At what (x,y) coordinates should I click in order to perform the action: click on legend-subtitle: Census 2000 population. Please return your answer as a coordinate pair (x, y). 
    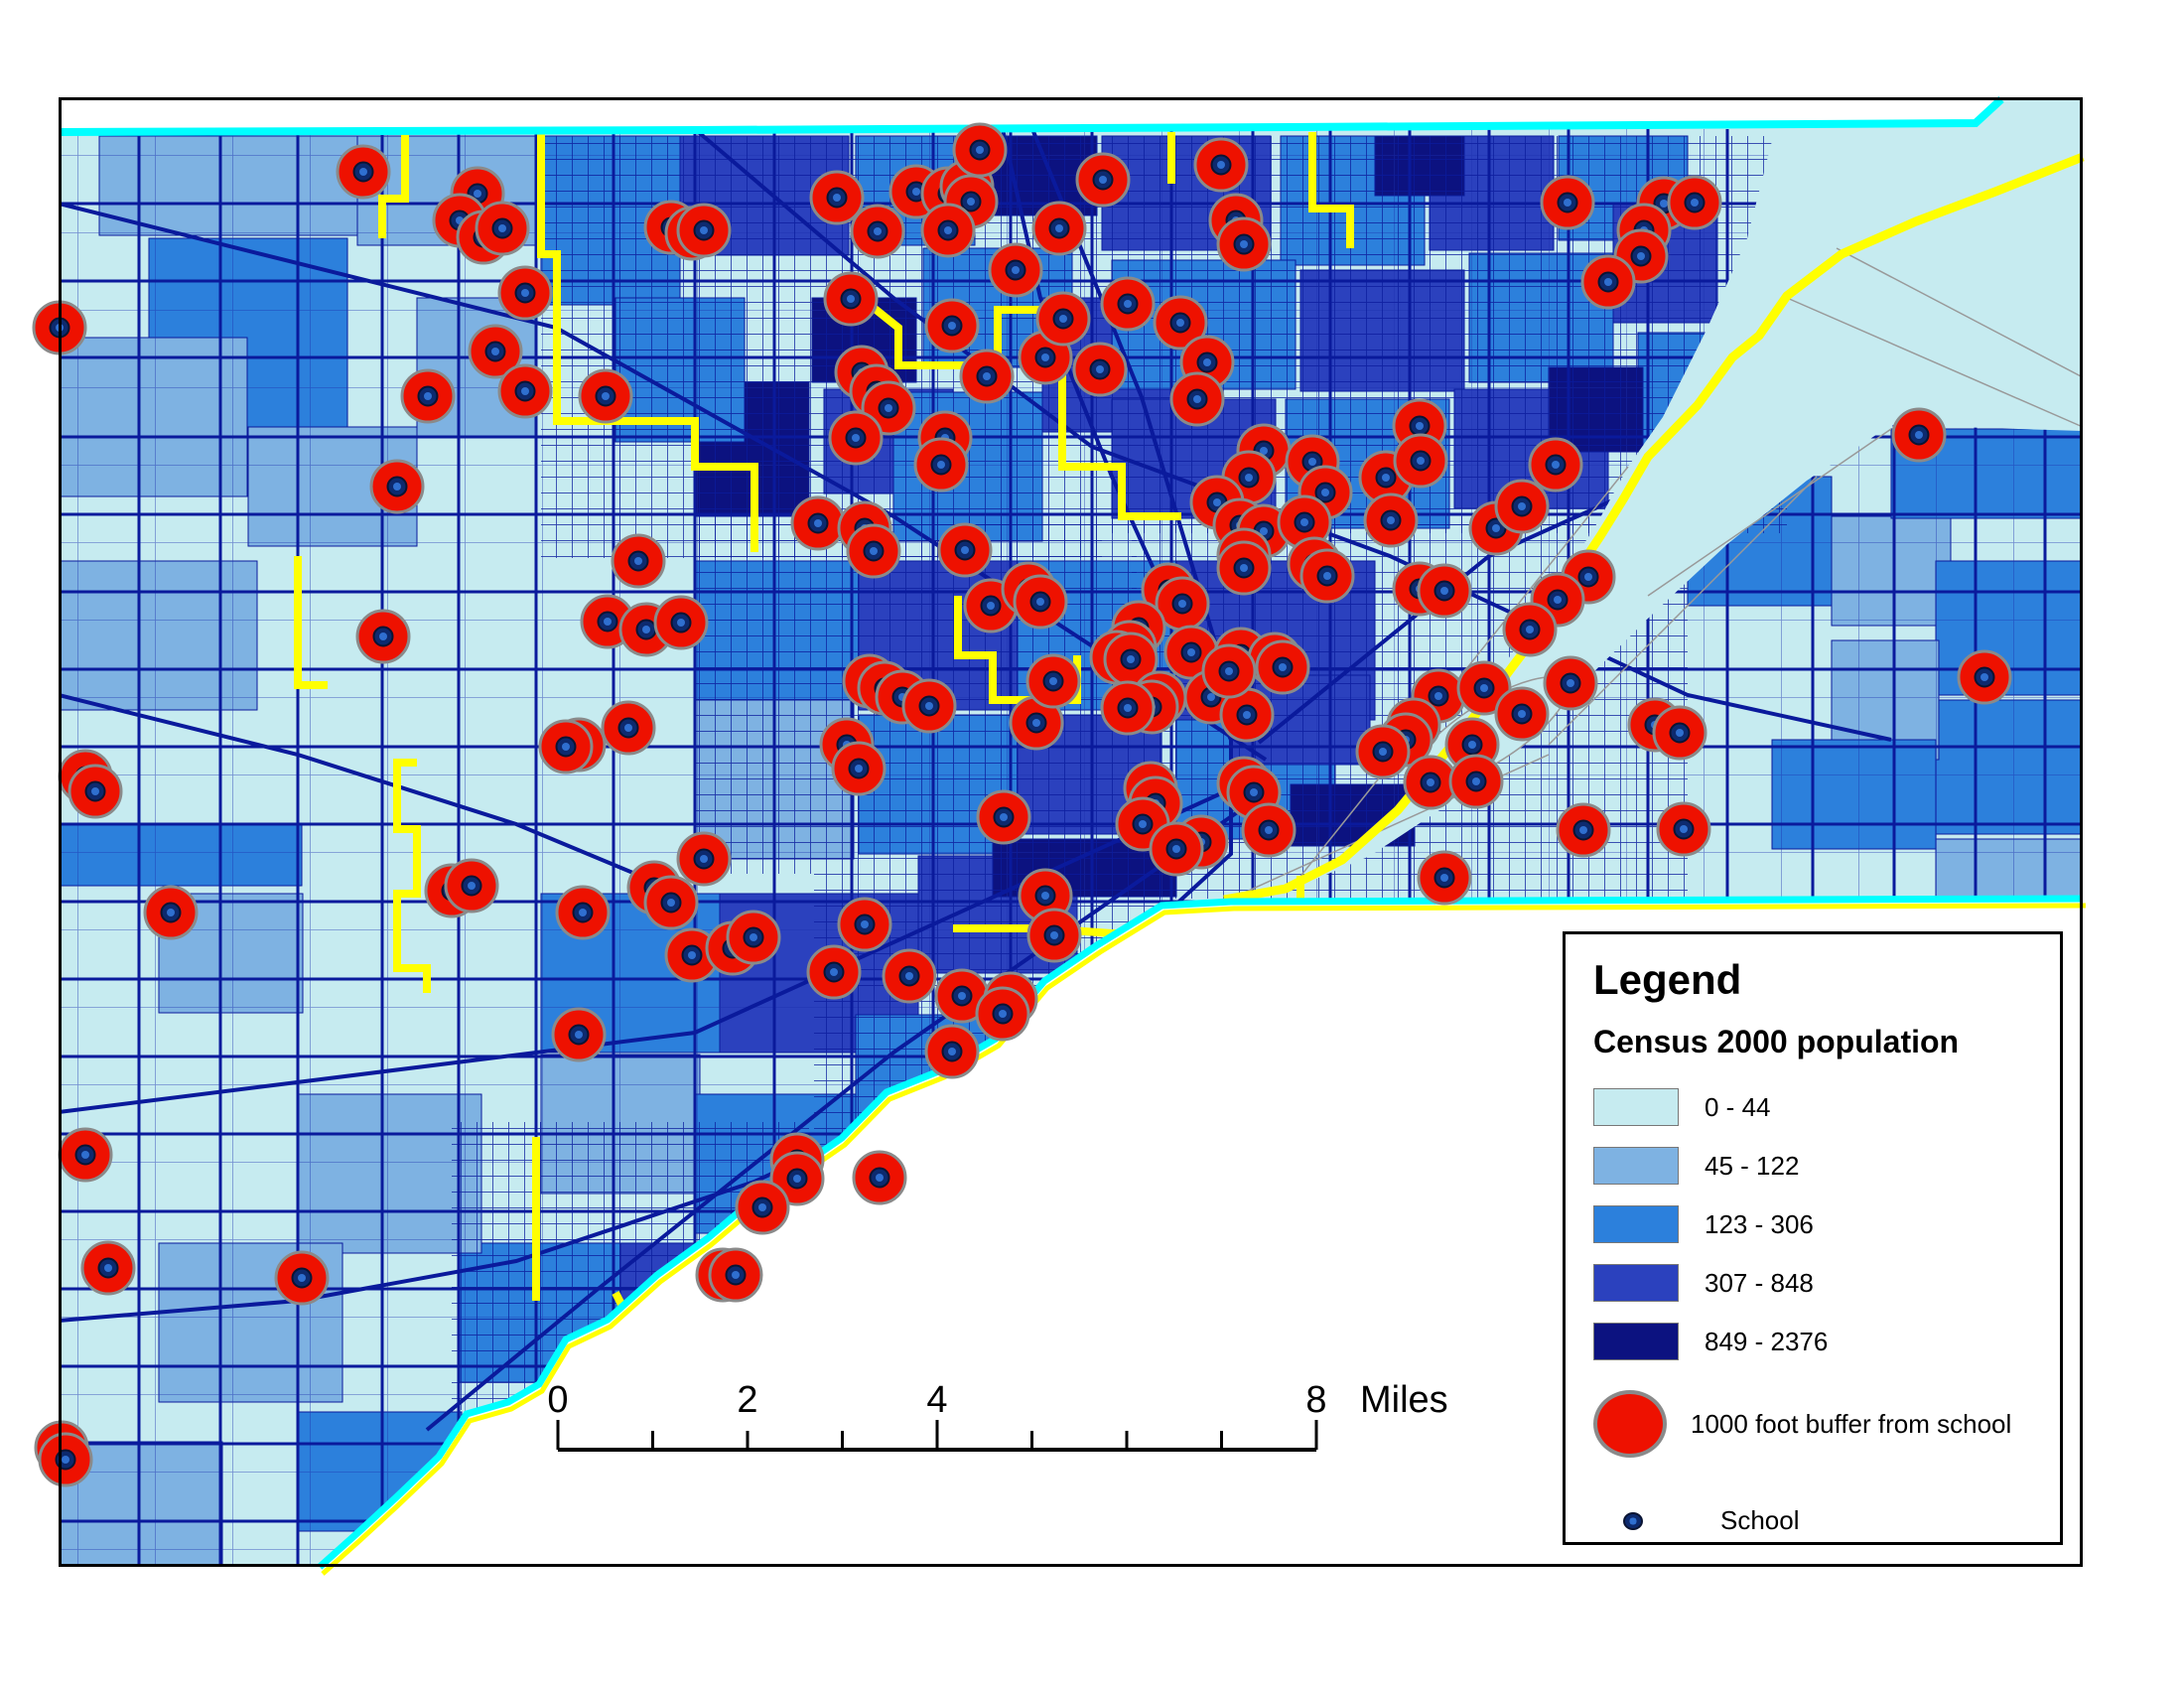
    Looking at the image, I should click on (1776, 1041).